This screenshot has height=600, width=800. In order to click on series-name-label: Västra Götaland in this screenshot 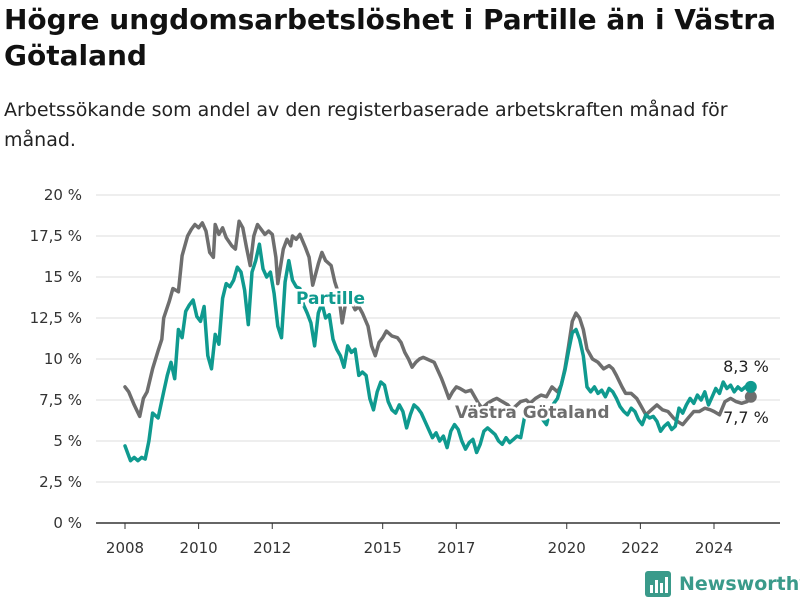, I will do `click(532, 413)`.